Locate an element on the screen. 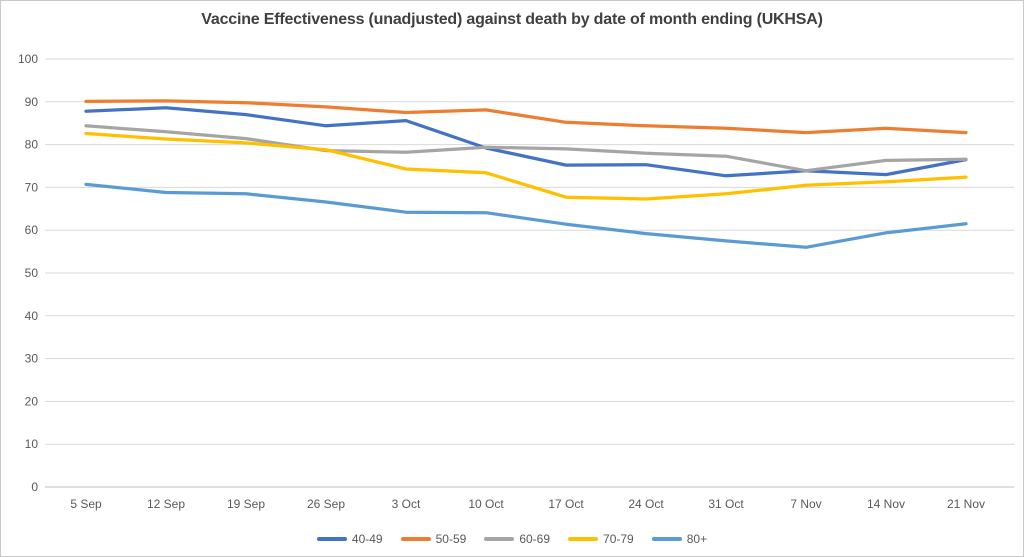 Image resolution: width=1024 pixels, height=557 pixels. x-tick-label: 17 Oct is located at coordinates (566, 504).